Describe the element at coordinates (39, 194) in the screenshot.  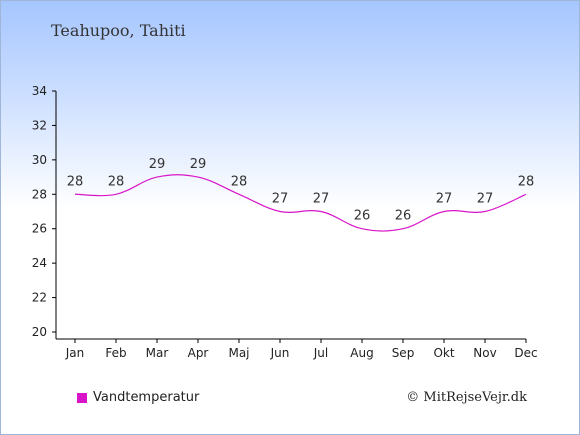
I see `y-tick-label: 28` at that location.